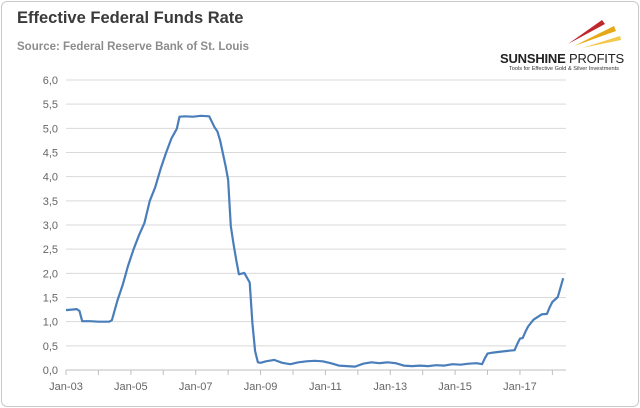 The height and width of the screenshot is (408, 640). Describe the element at coordinates (50, 274) in the screenshot. I see `y-tick-label: 2,0` at that location.